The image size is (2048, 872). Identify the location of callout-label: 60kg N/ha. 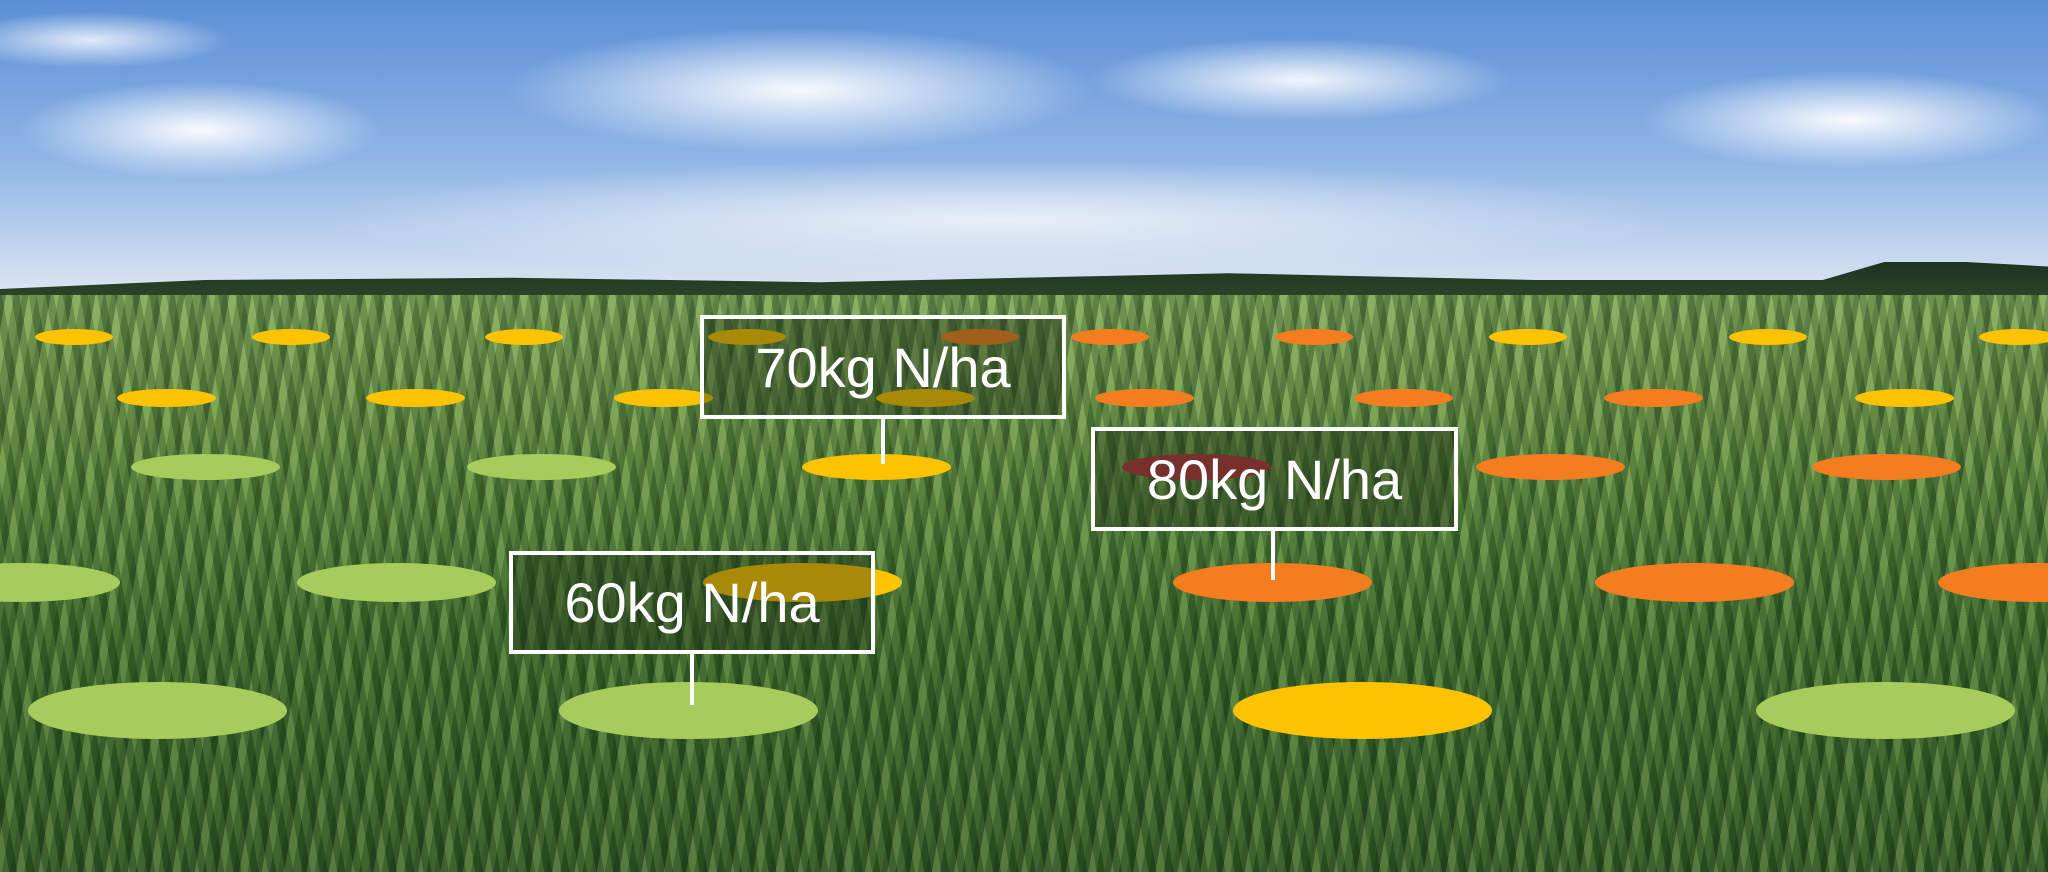
(692, 602).